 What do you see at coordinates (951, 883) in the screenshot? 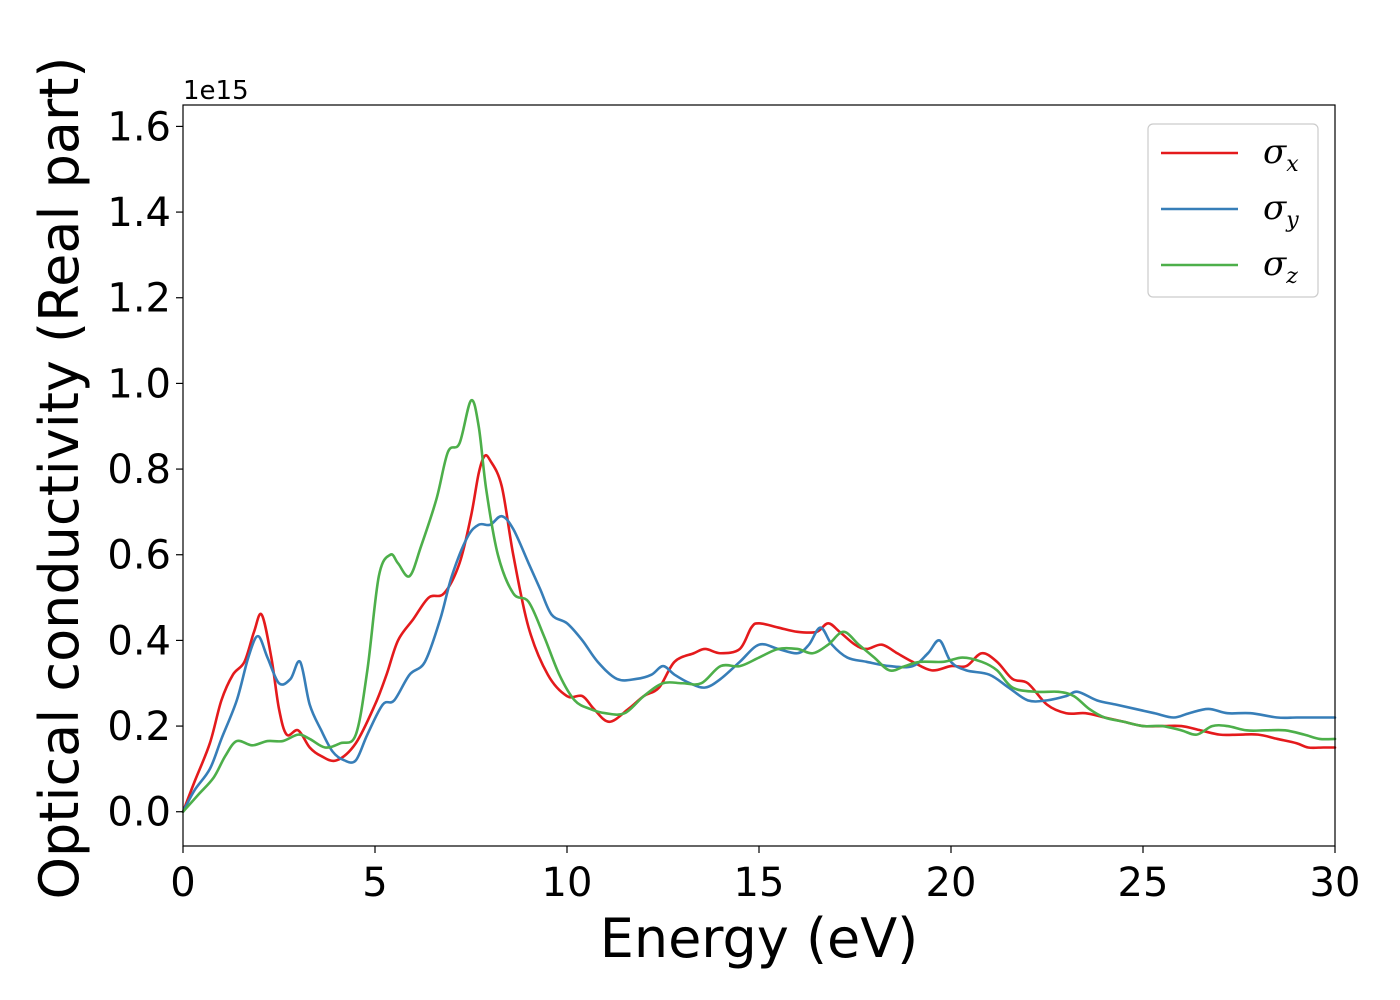
I see `x-tick-label: 20` at bounding box center [951, 883].